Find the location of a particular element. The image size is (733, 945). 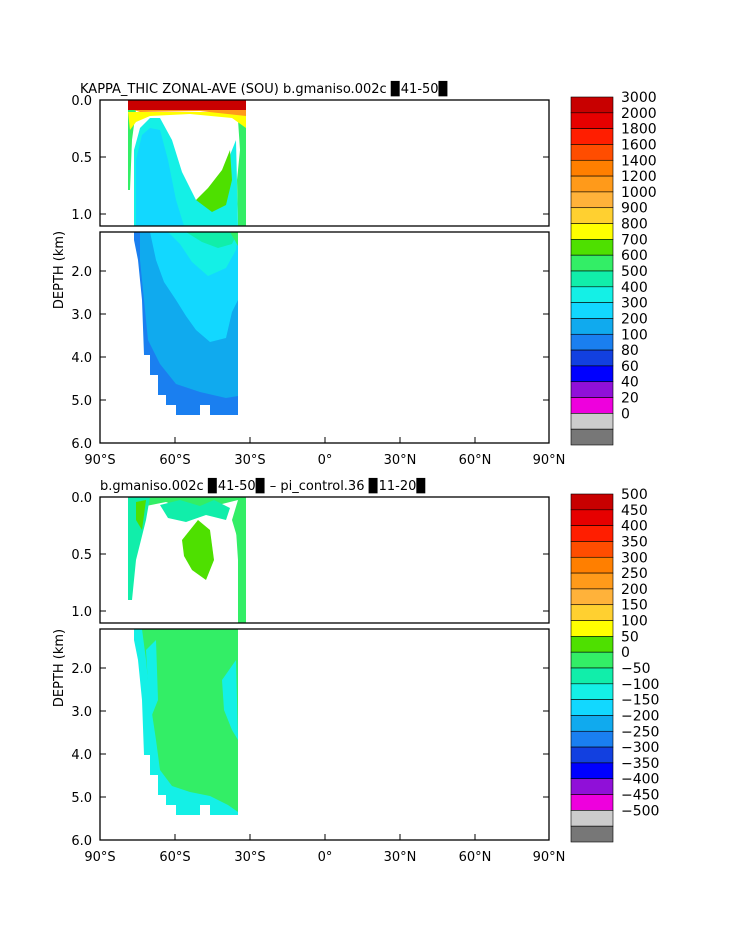

colorbar-label: 60 is located at coordinates (630, 367).